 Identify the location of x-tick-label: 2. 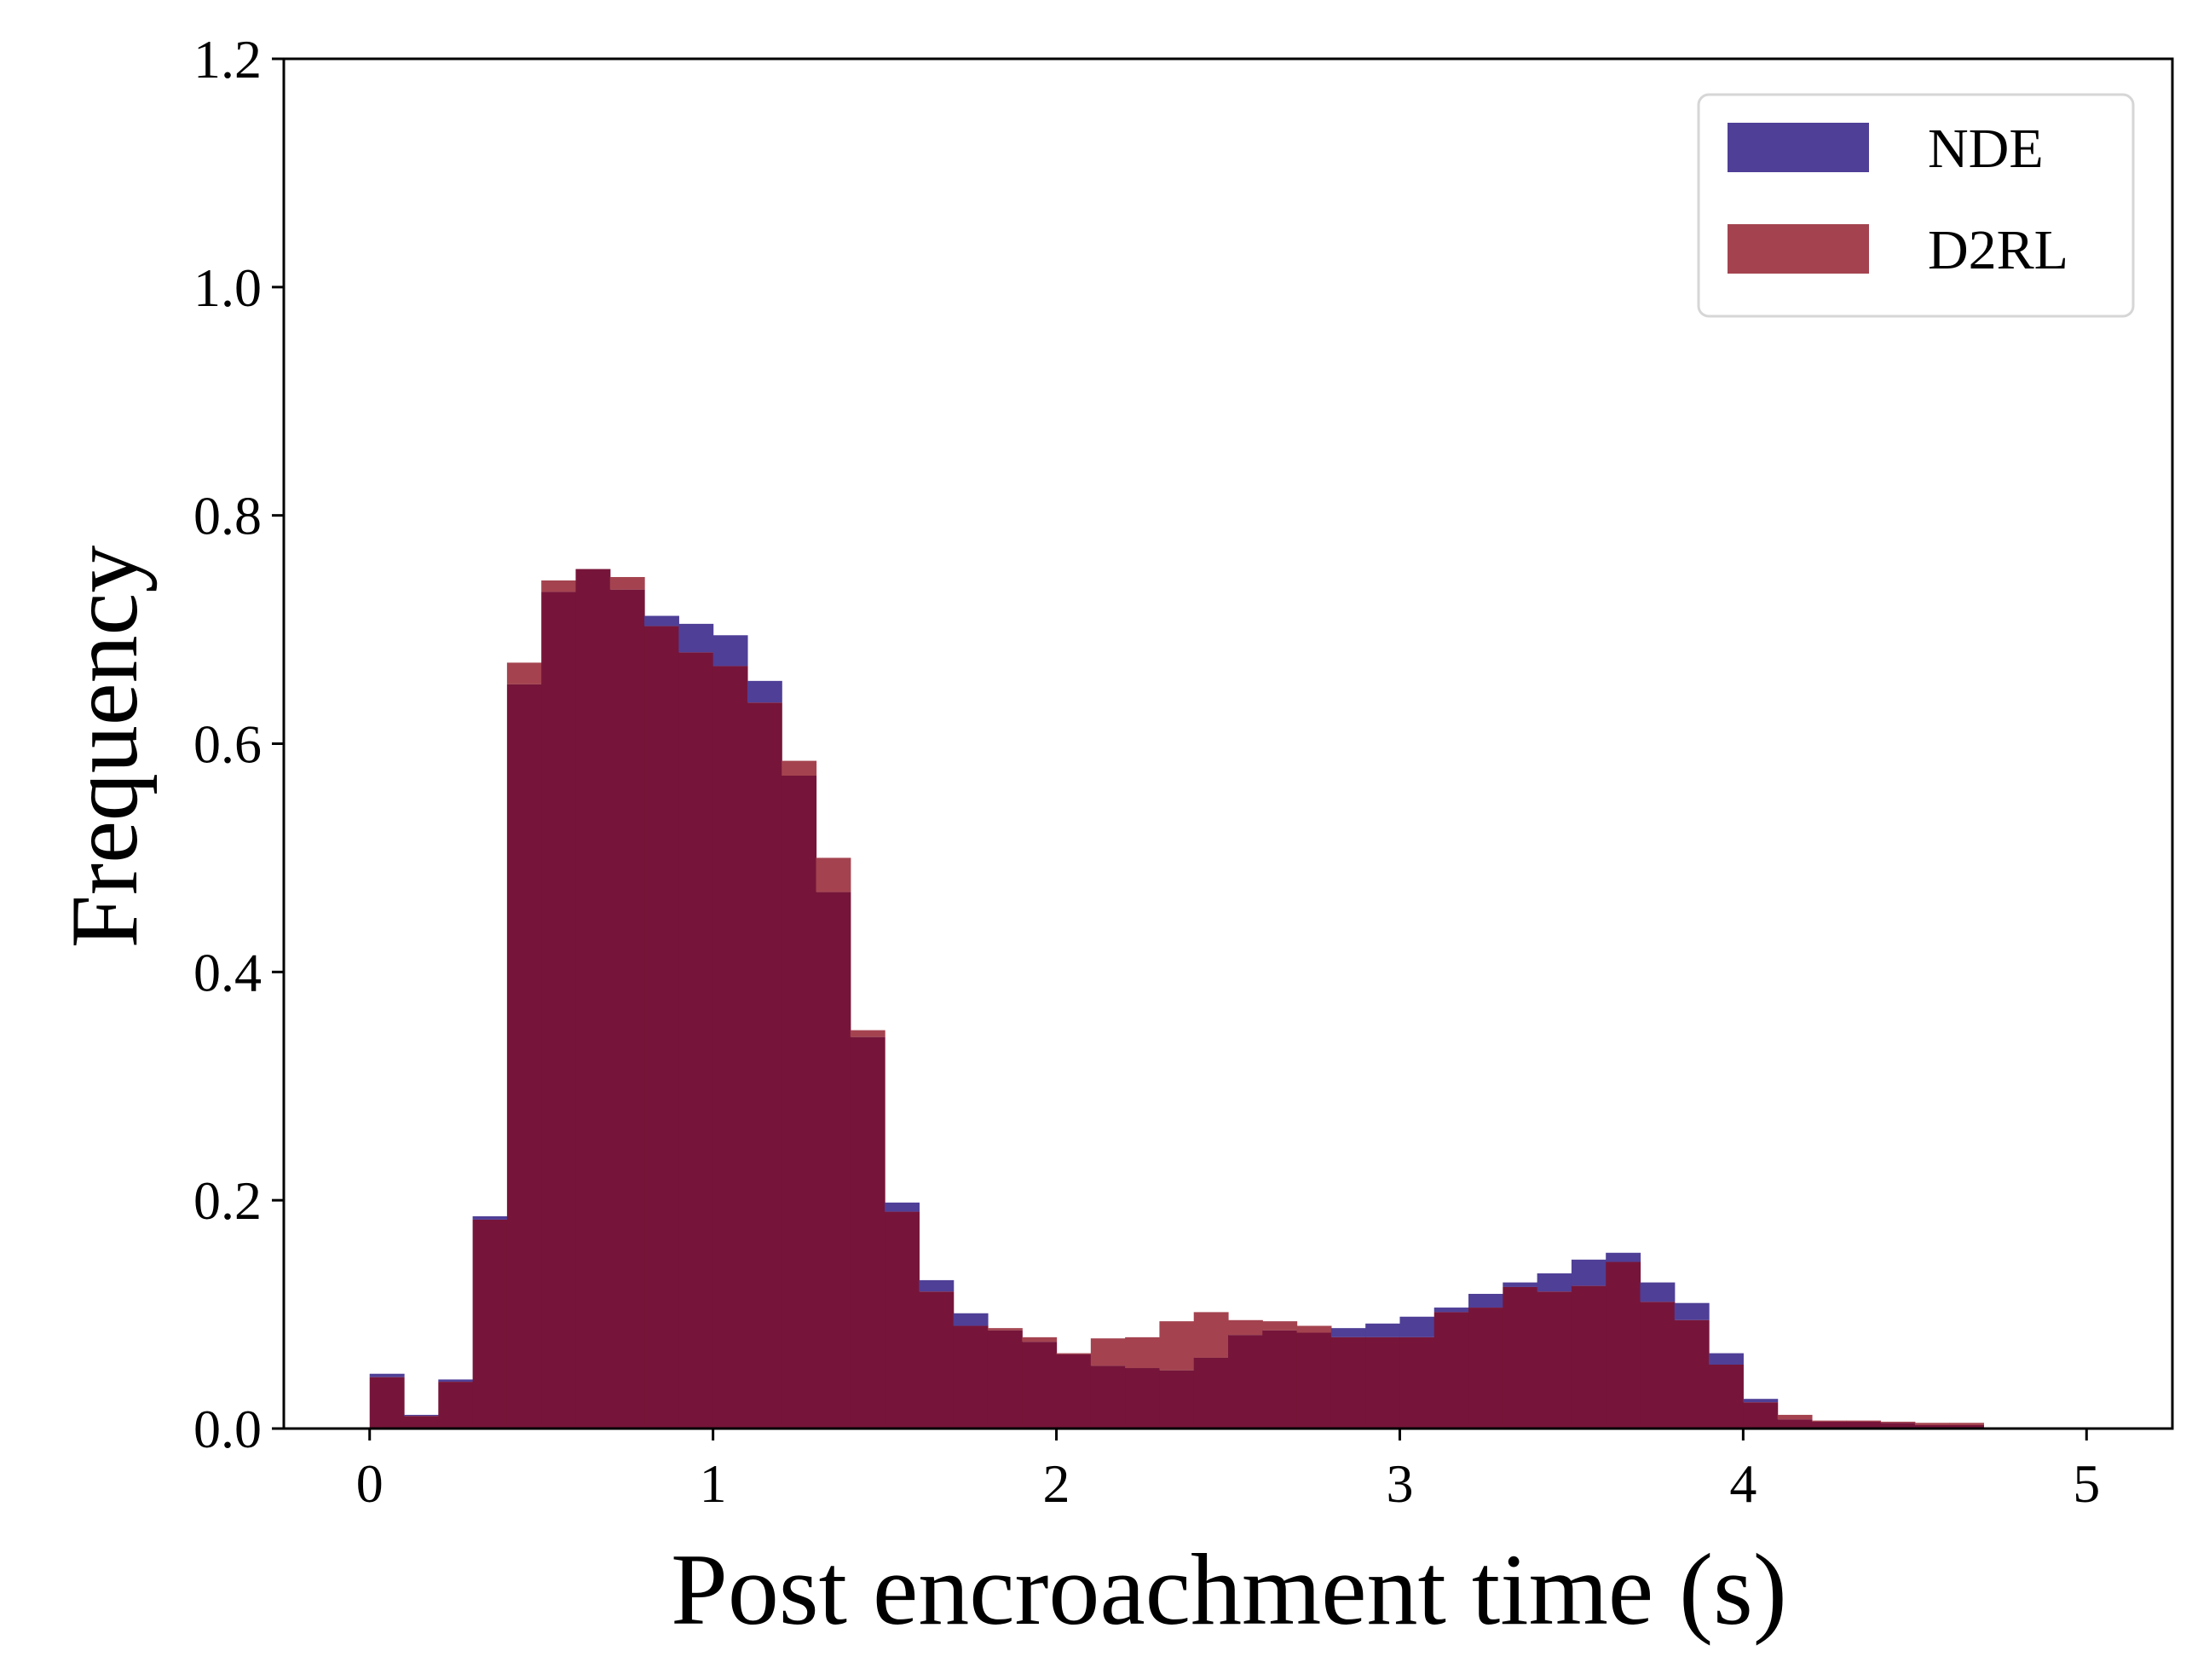
(1056, 1483).